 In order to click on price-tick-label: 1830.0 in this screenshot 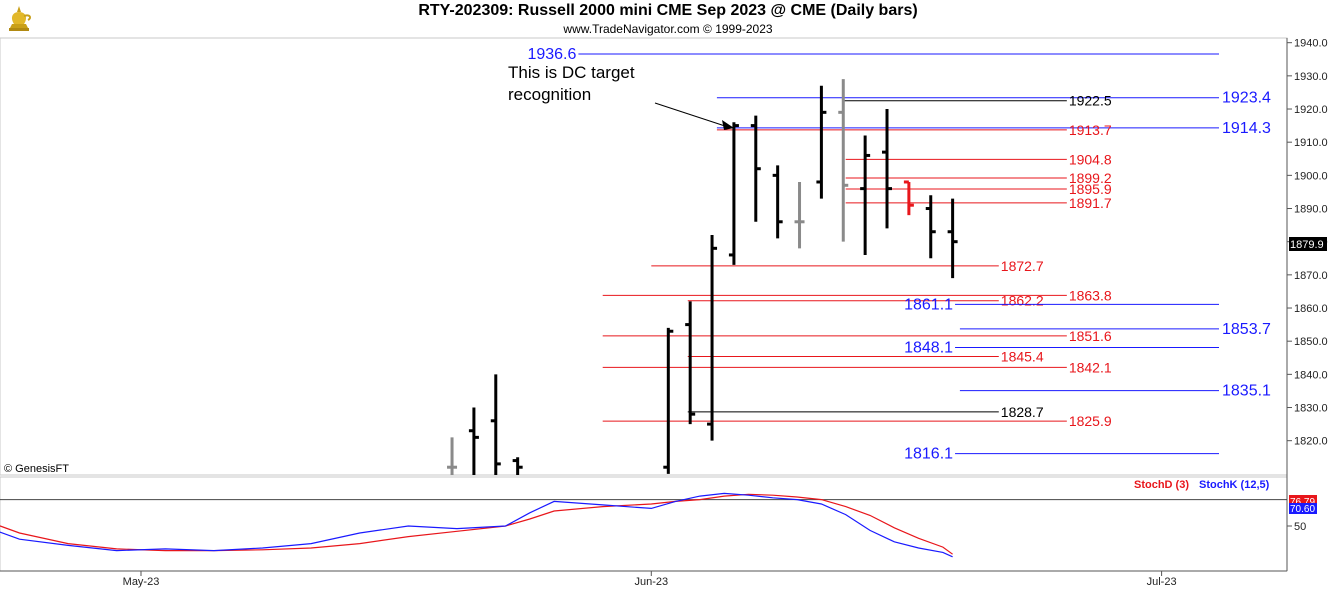, I will do `click(1311, 409)`.